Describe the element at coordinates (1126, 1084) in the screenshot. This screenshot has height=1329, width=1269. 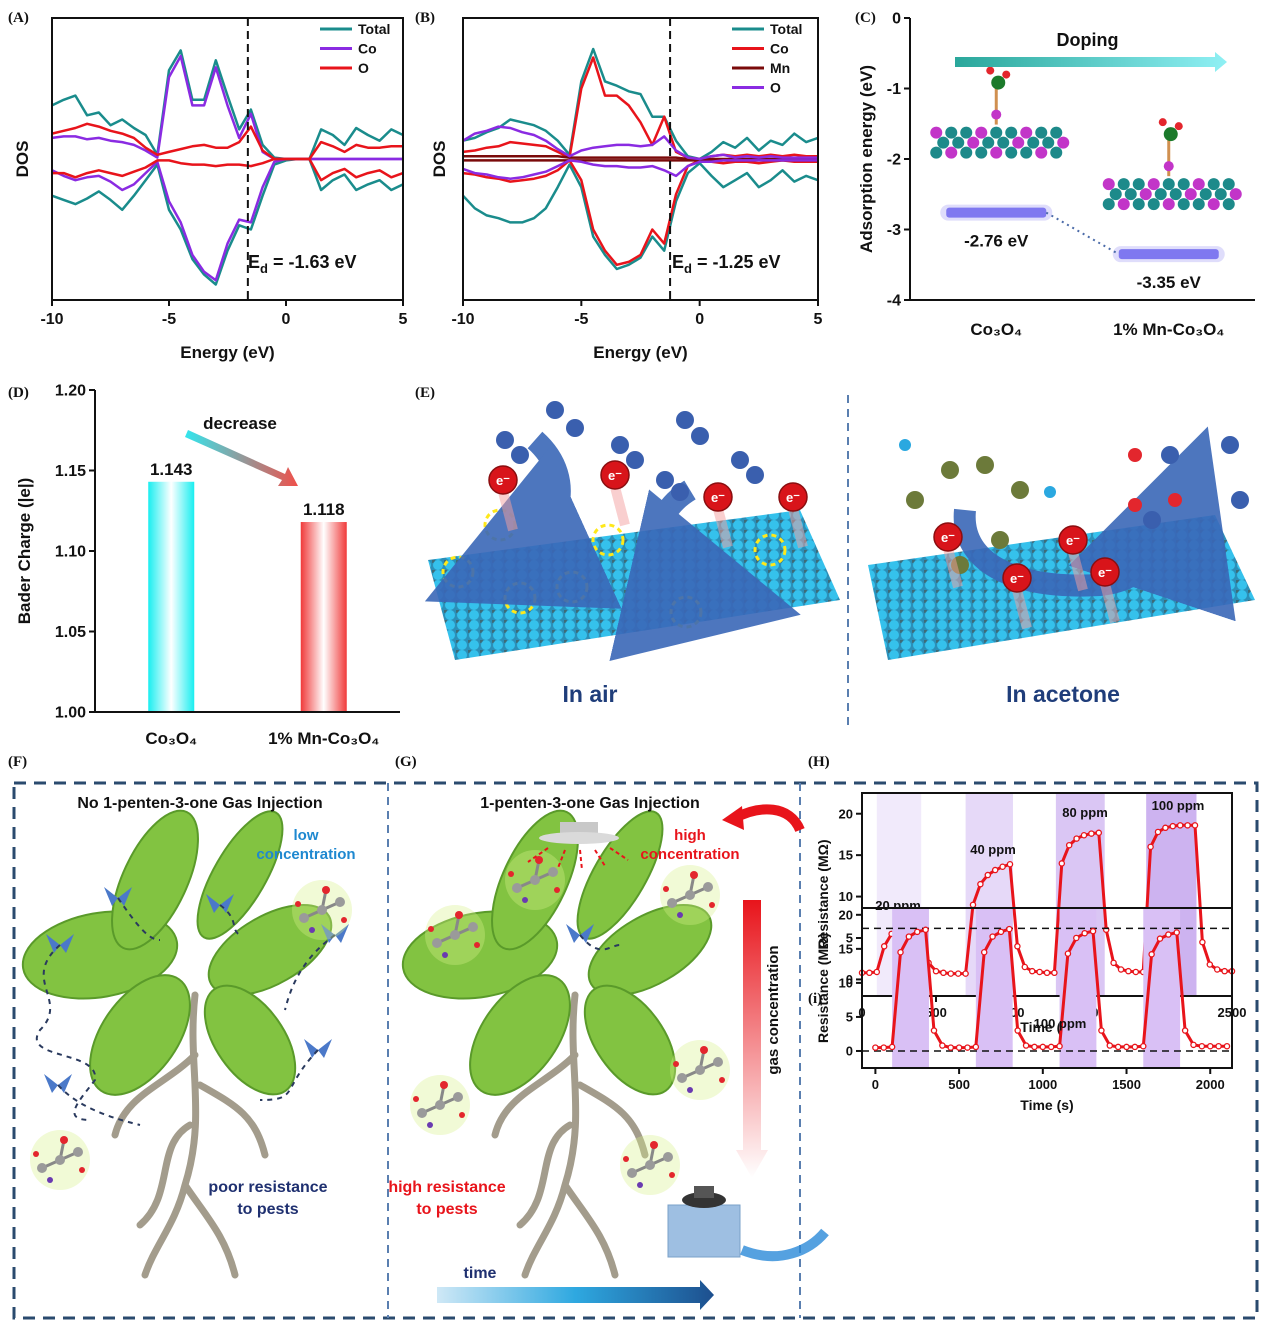
I see `x-tick-label: 1500` at that location.